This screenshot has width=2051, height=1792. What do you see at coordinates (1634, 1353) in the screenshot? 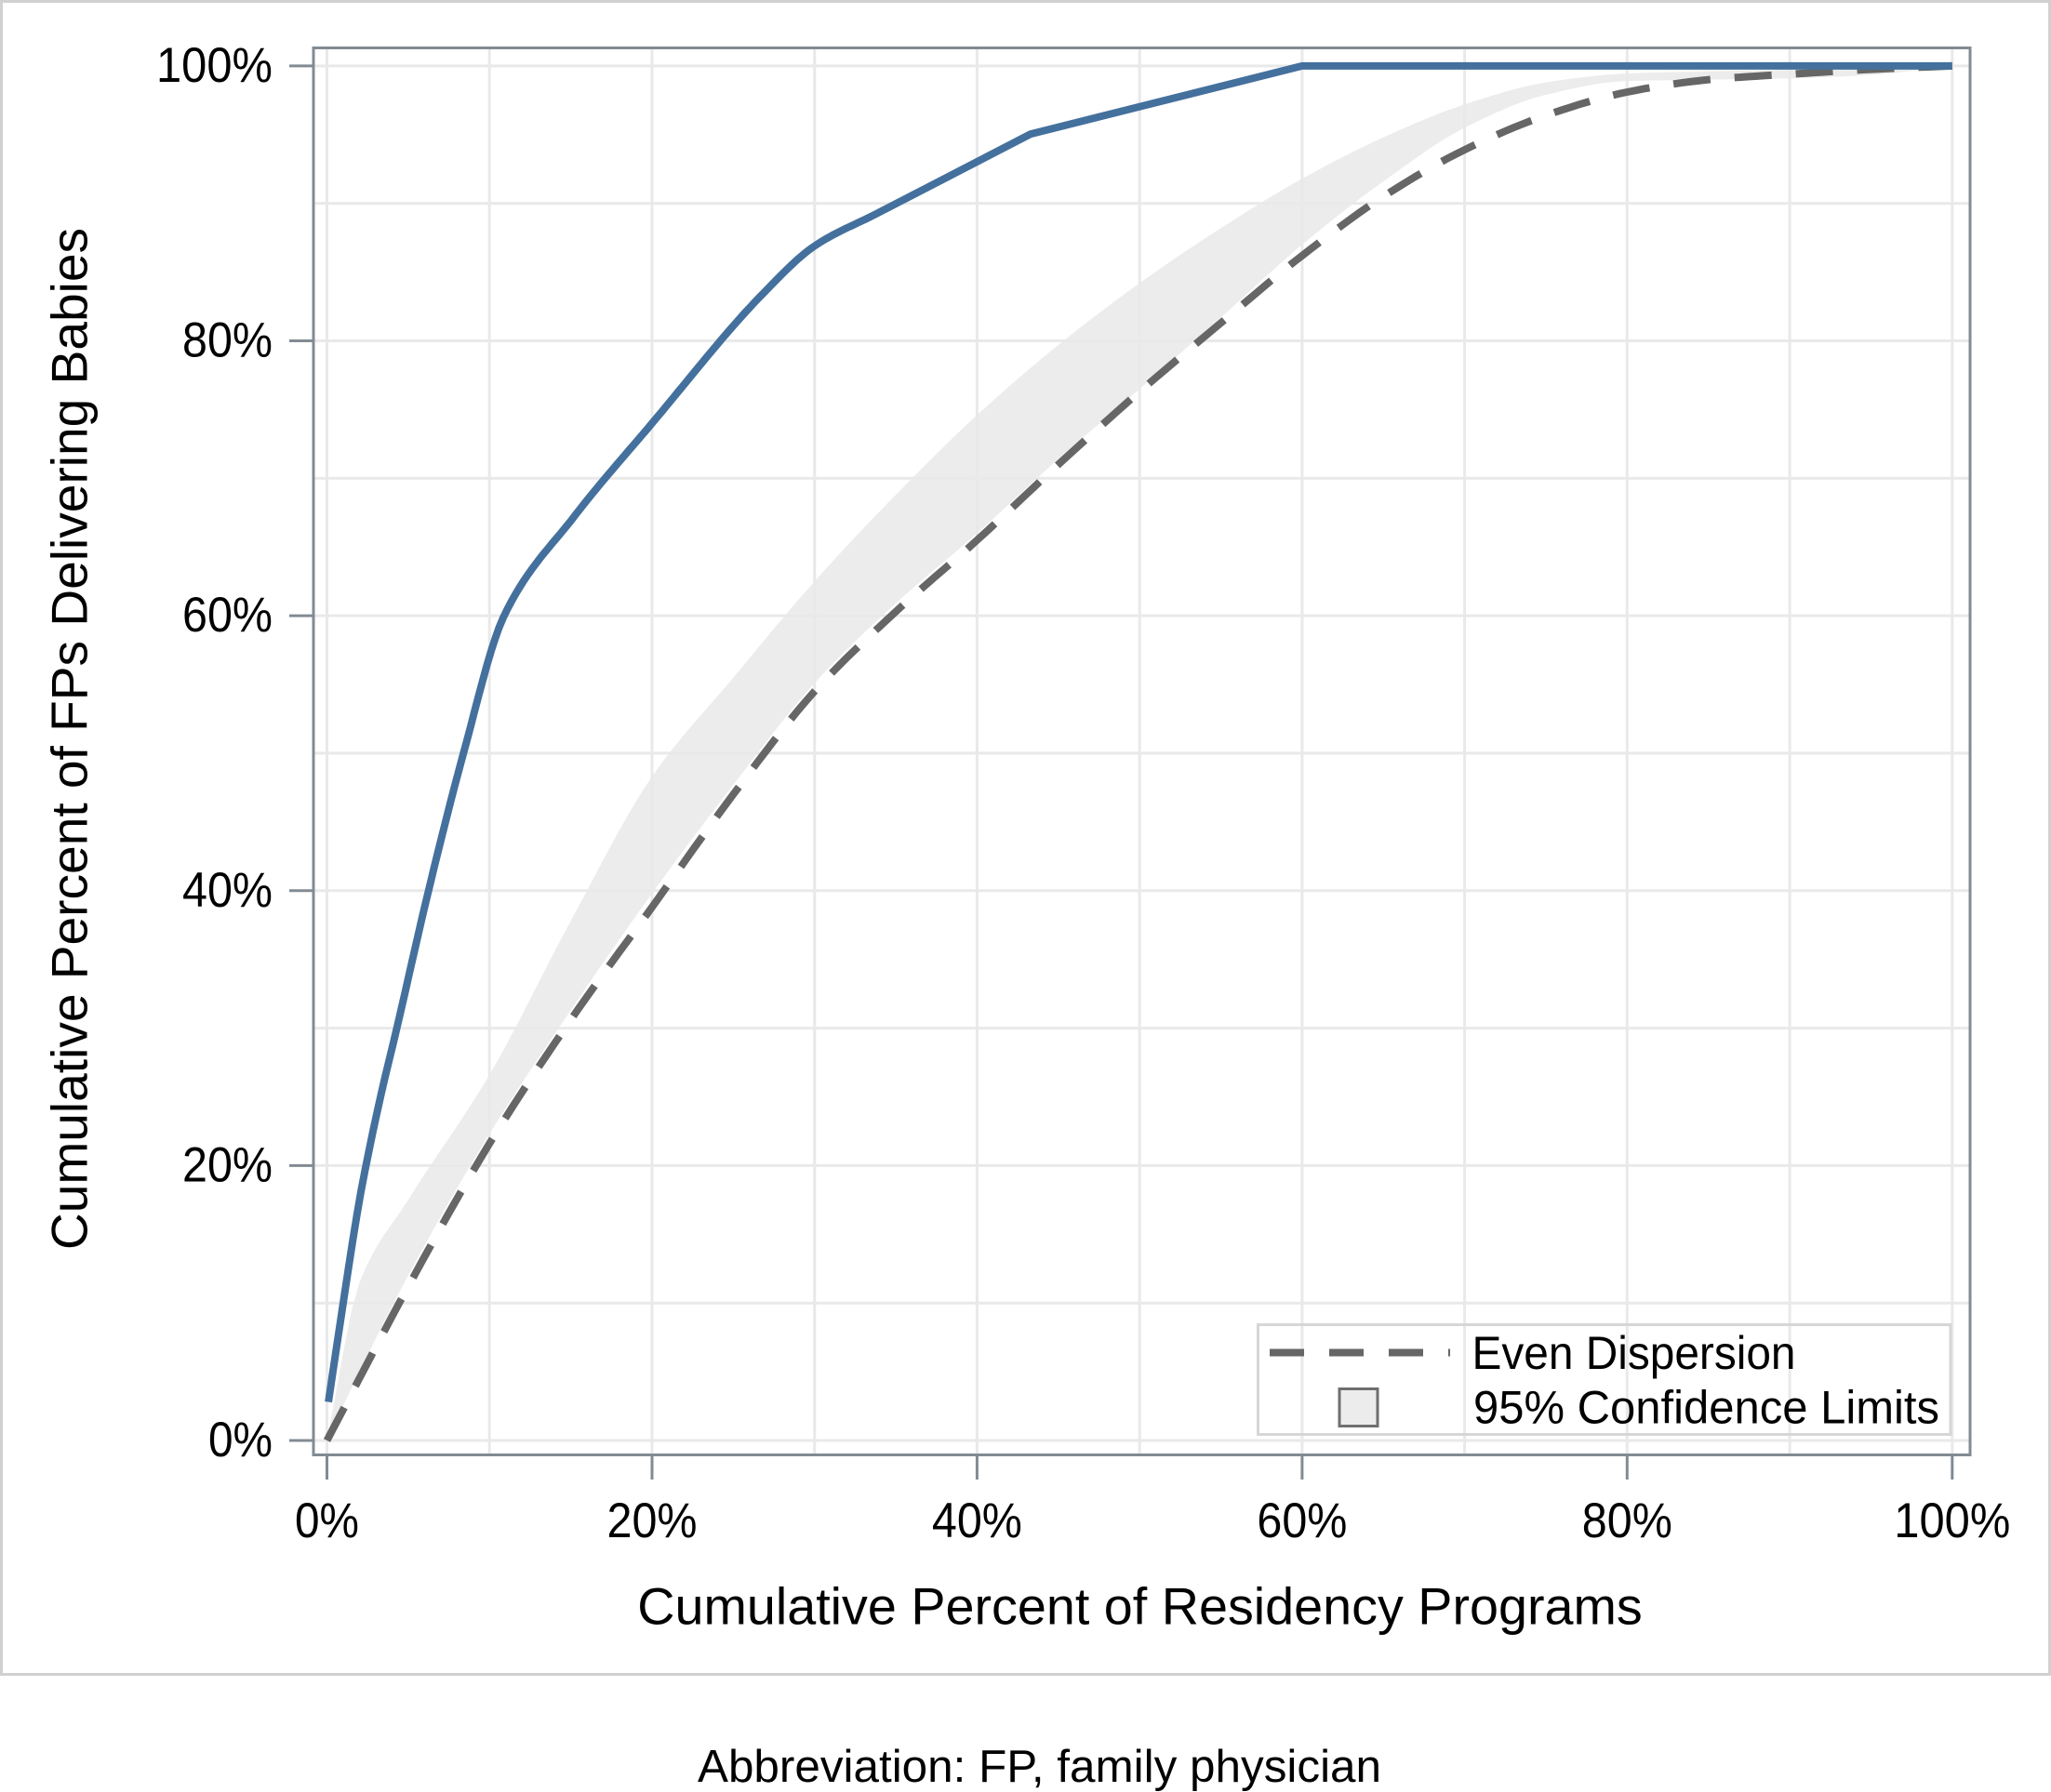
I see `svg-text: Even Dispersion` at bounding box center [1634, 1353].